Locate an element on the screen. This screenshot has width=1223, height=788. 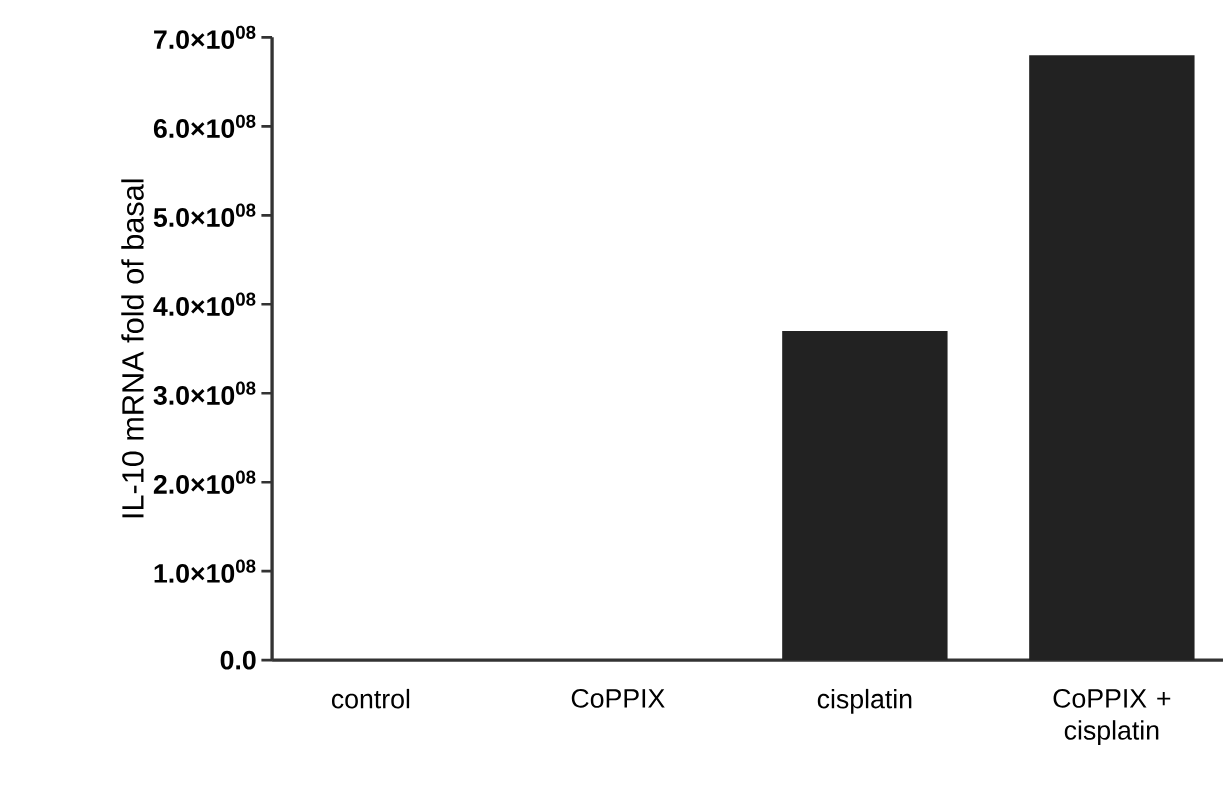
y-tick-label: 2.0×10$^{08}$ is located at coordinates (204, 482).